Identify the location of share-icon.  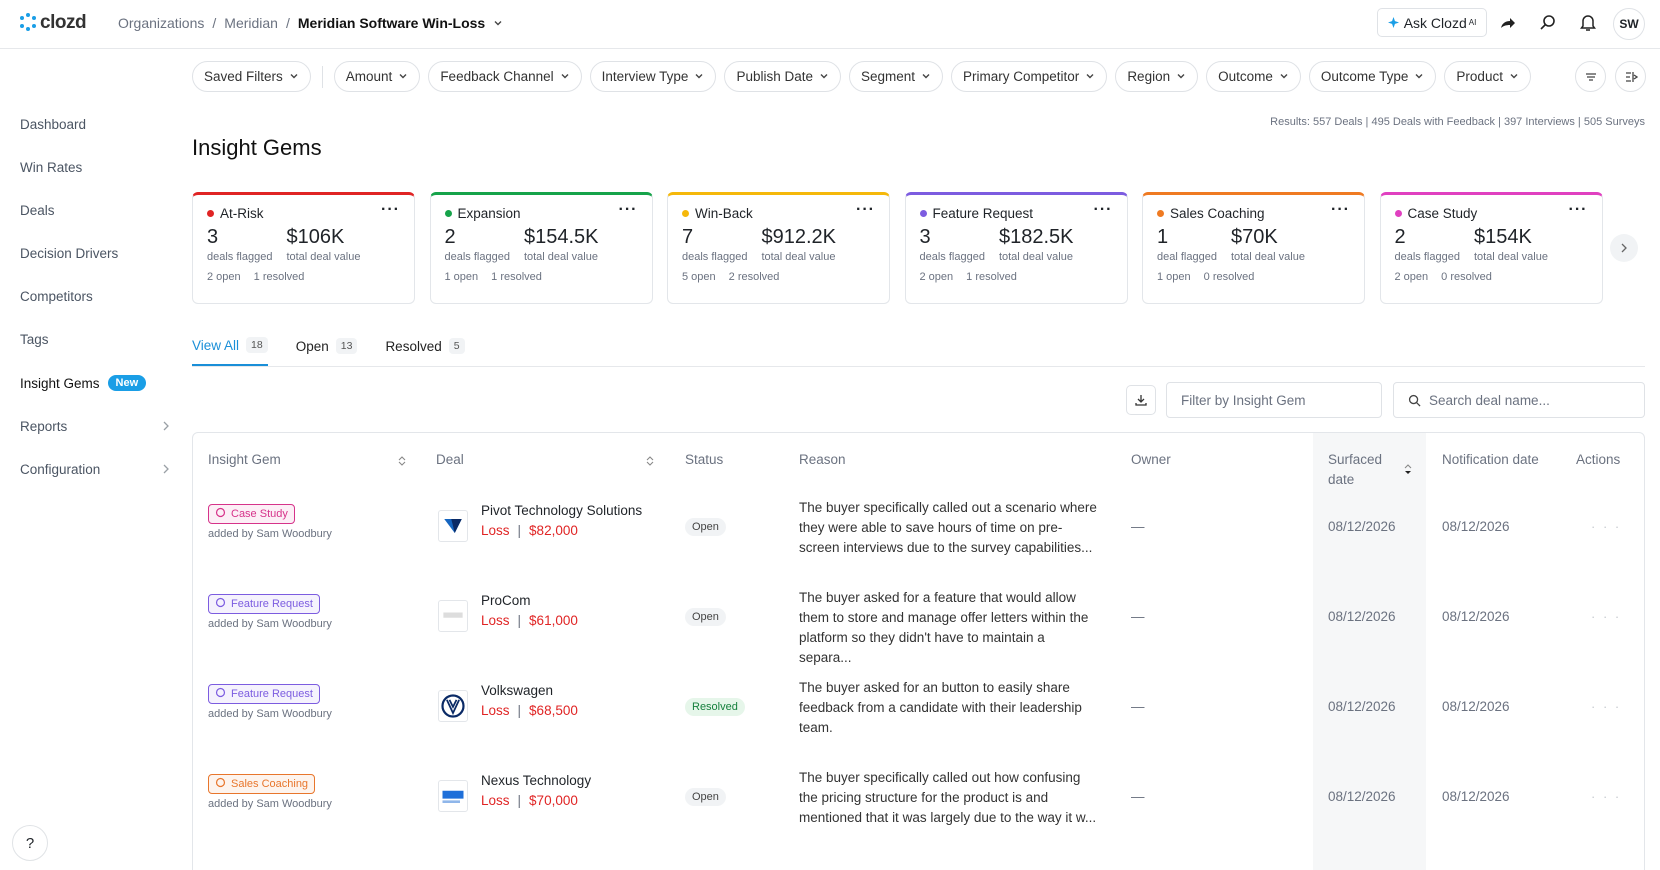
(1508, 25).